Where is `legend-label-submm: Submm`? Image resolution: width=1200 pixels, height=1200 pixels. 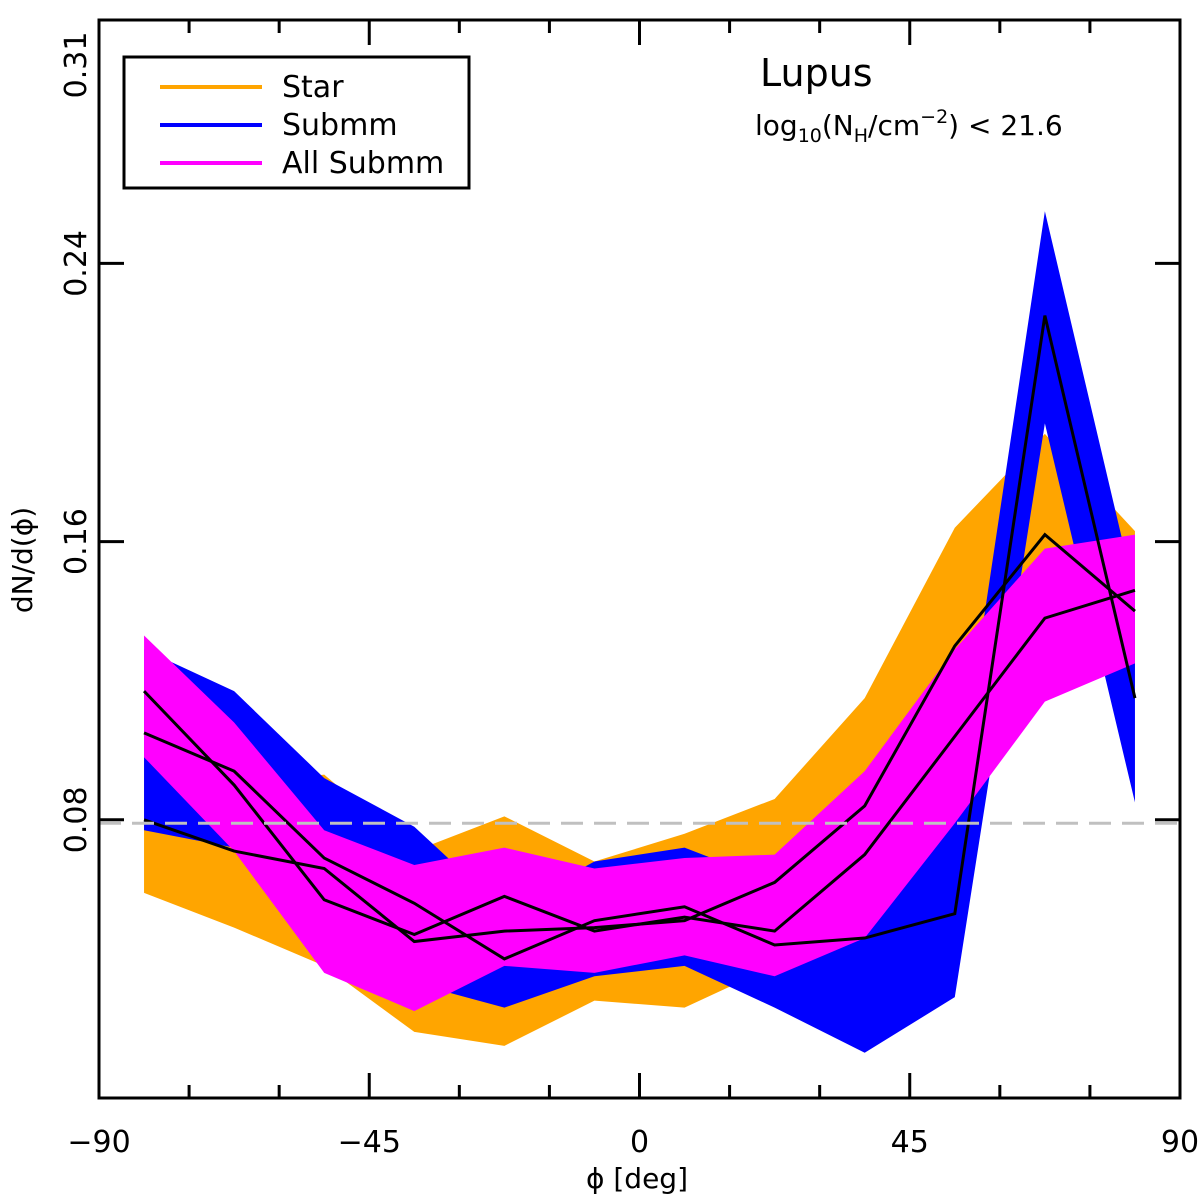 legend-label-submm: Submm is located at coordinates (340, 125).